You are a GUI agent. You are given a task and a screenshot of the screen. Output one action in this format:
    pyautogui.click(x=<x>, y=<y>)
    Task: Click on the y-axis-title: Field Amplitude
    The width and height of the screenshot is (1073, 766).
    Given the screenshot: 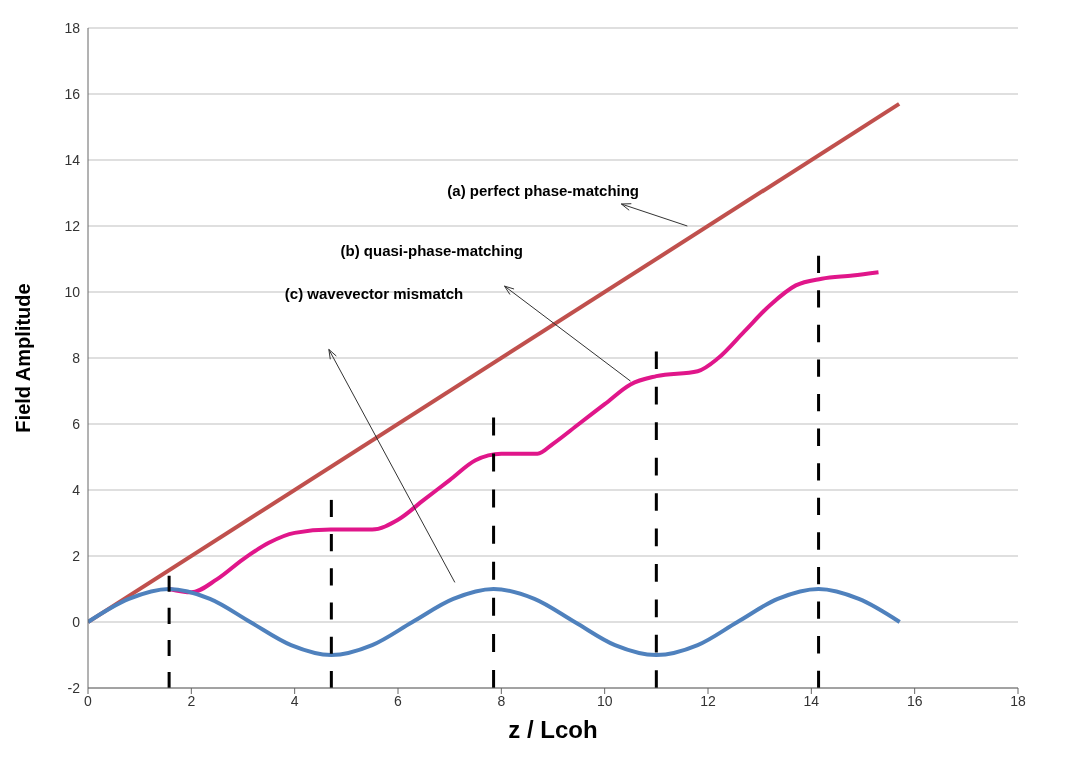 What is the action you would take?
    pyautogui.click(x=23, y=358)
    